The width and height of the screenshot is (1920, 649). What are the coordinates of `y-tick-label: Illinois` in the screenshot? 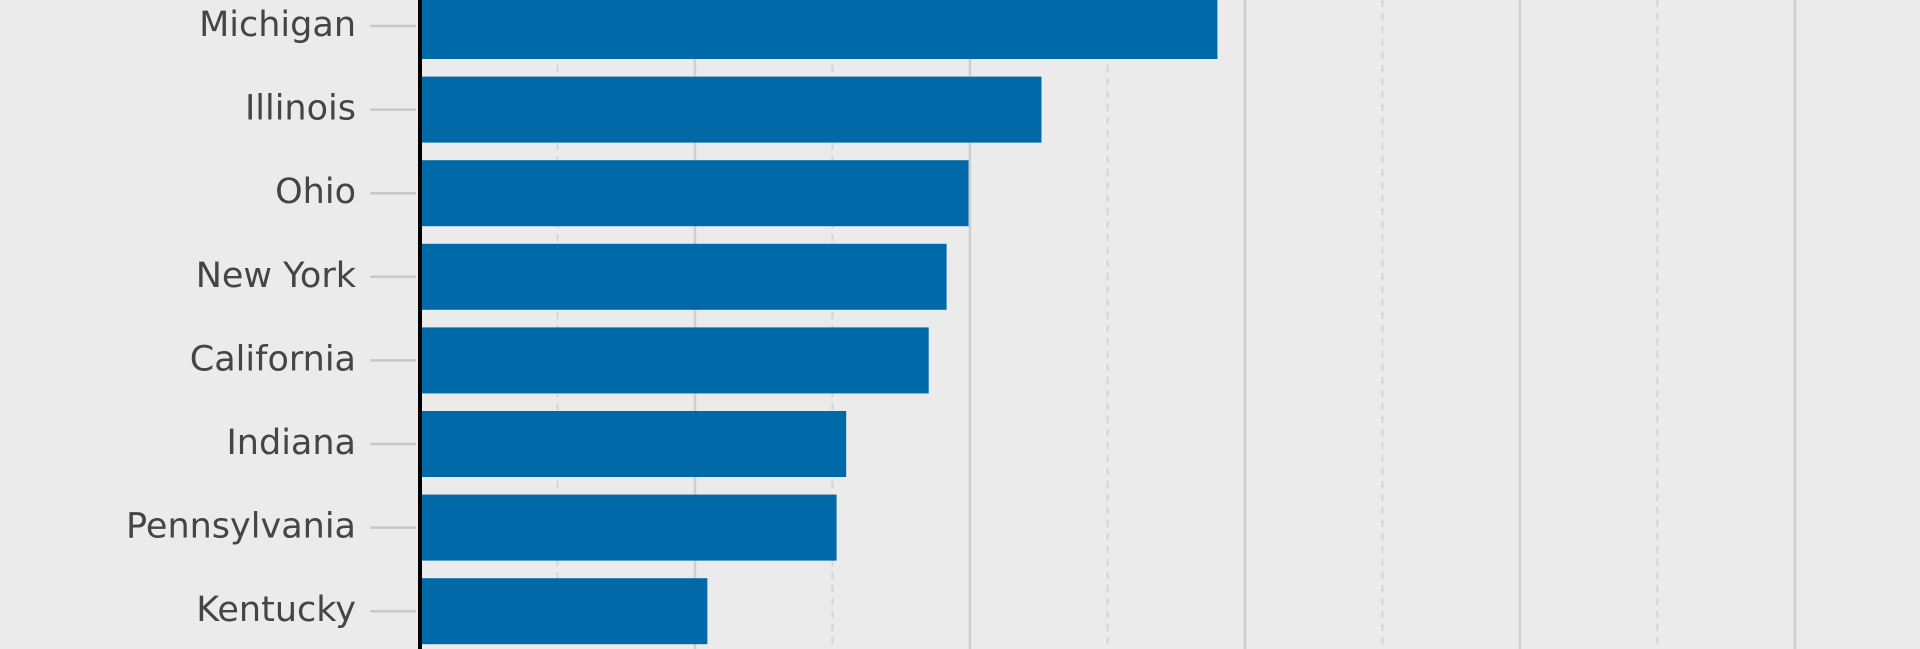 It's located at (300, 109).